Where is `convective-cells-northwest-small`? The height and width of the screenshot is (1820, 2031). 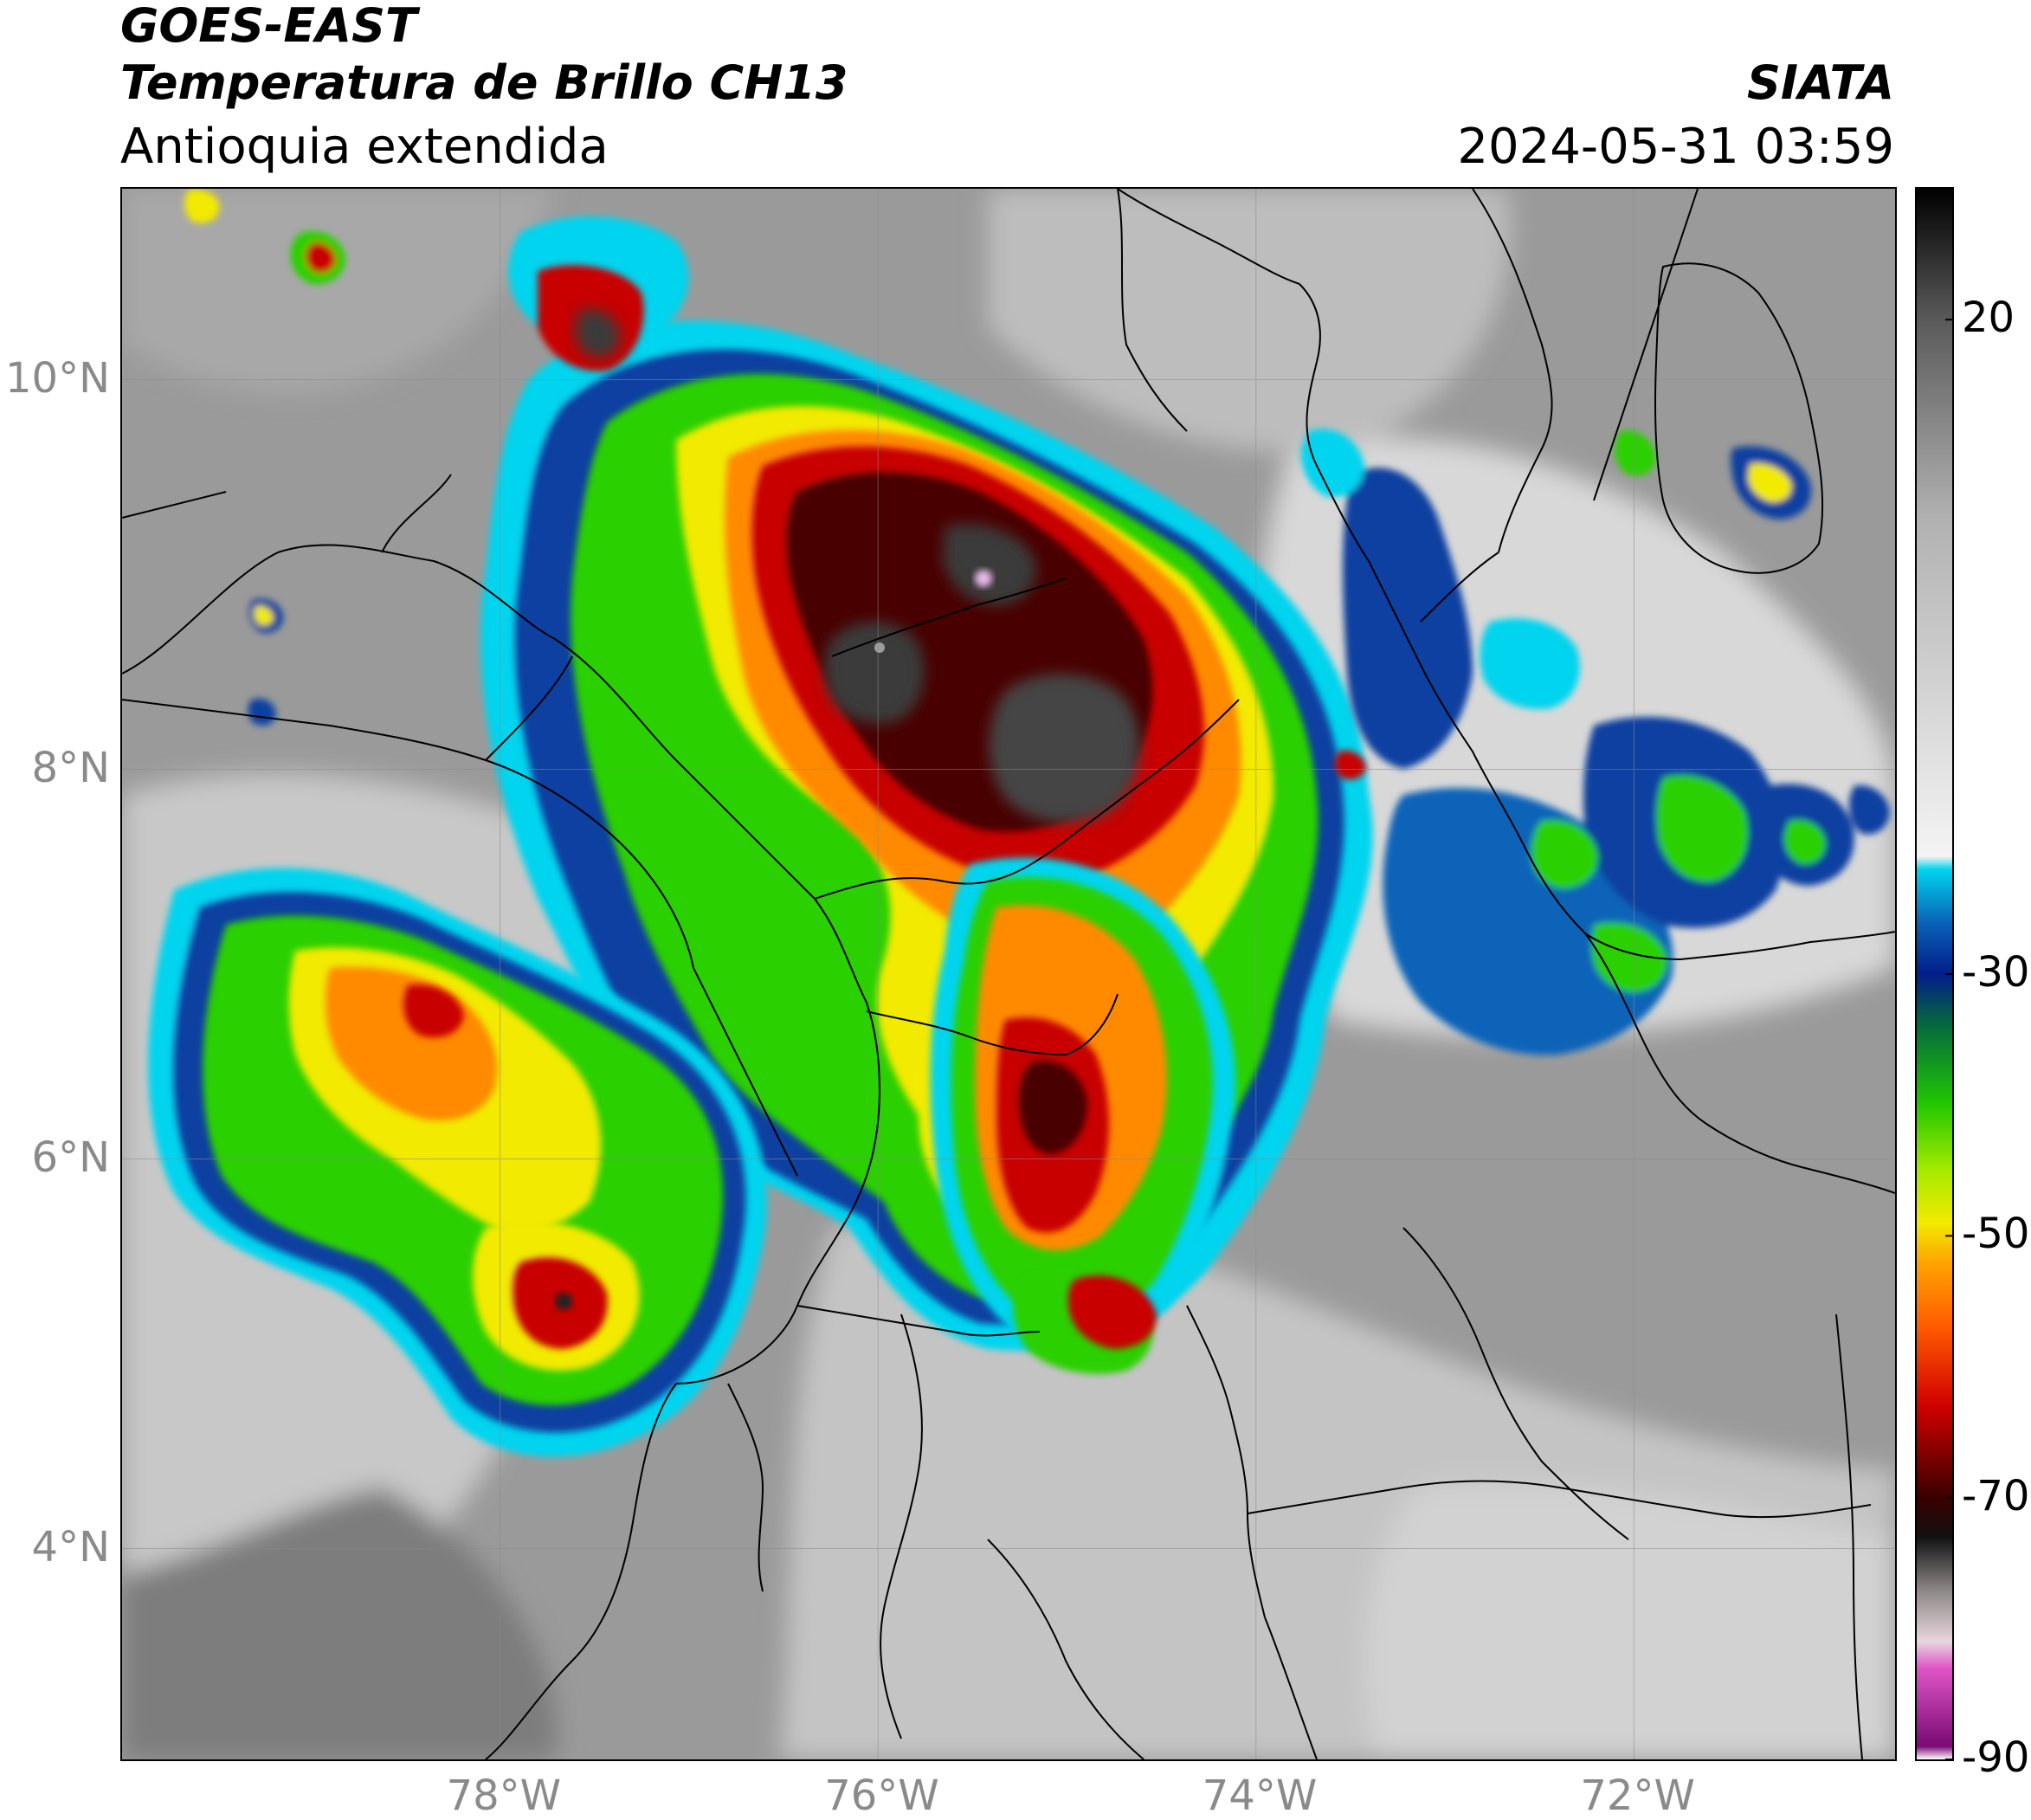 convective-cells-northwest-small is located at coordinates (264, 457).